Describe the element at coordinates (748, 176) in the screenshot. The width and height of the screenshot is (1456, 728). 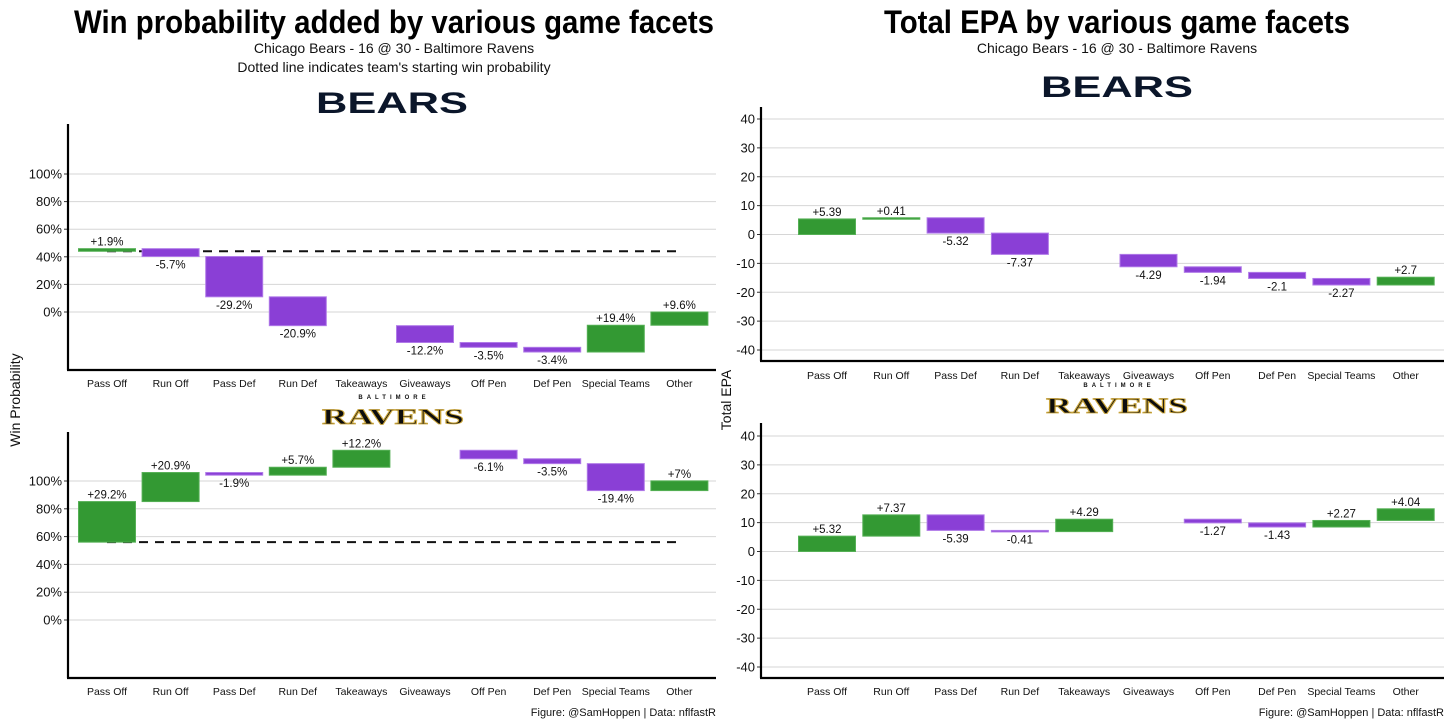
I see `y-tick-label: 20` at that location.